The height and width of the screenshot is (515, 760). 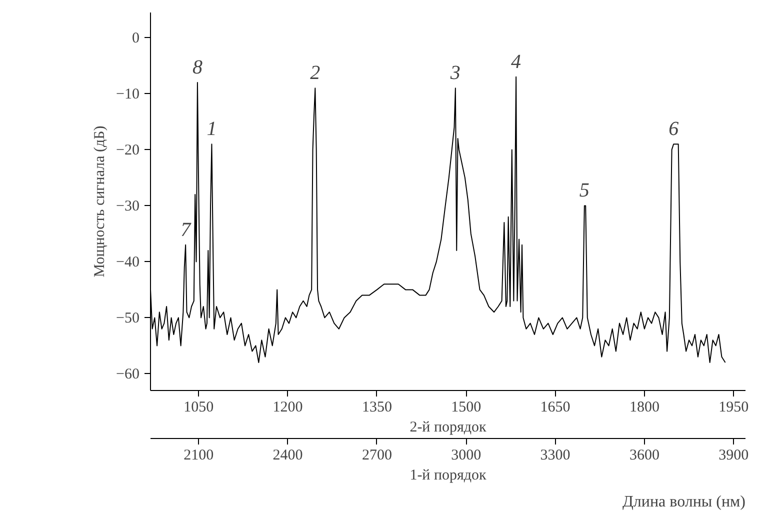 I want to click on x-tick-label: 1650, so click(x=555, y=408).